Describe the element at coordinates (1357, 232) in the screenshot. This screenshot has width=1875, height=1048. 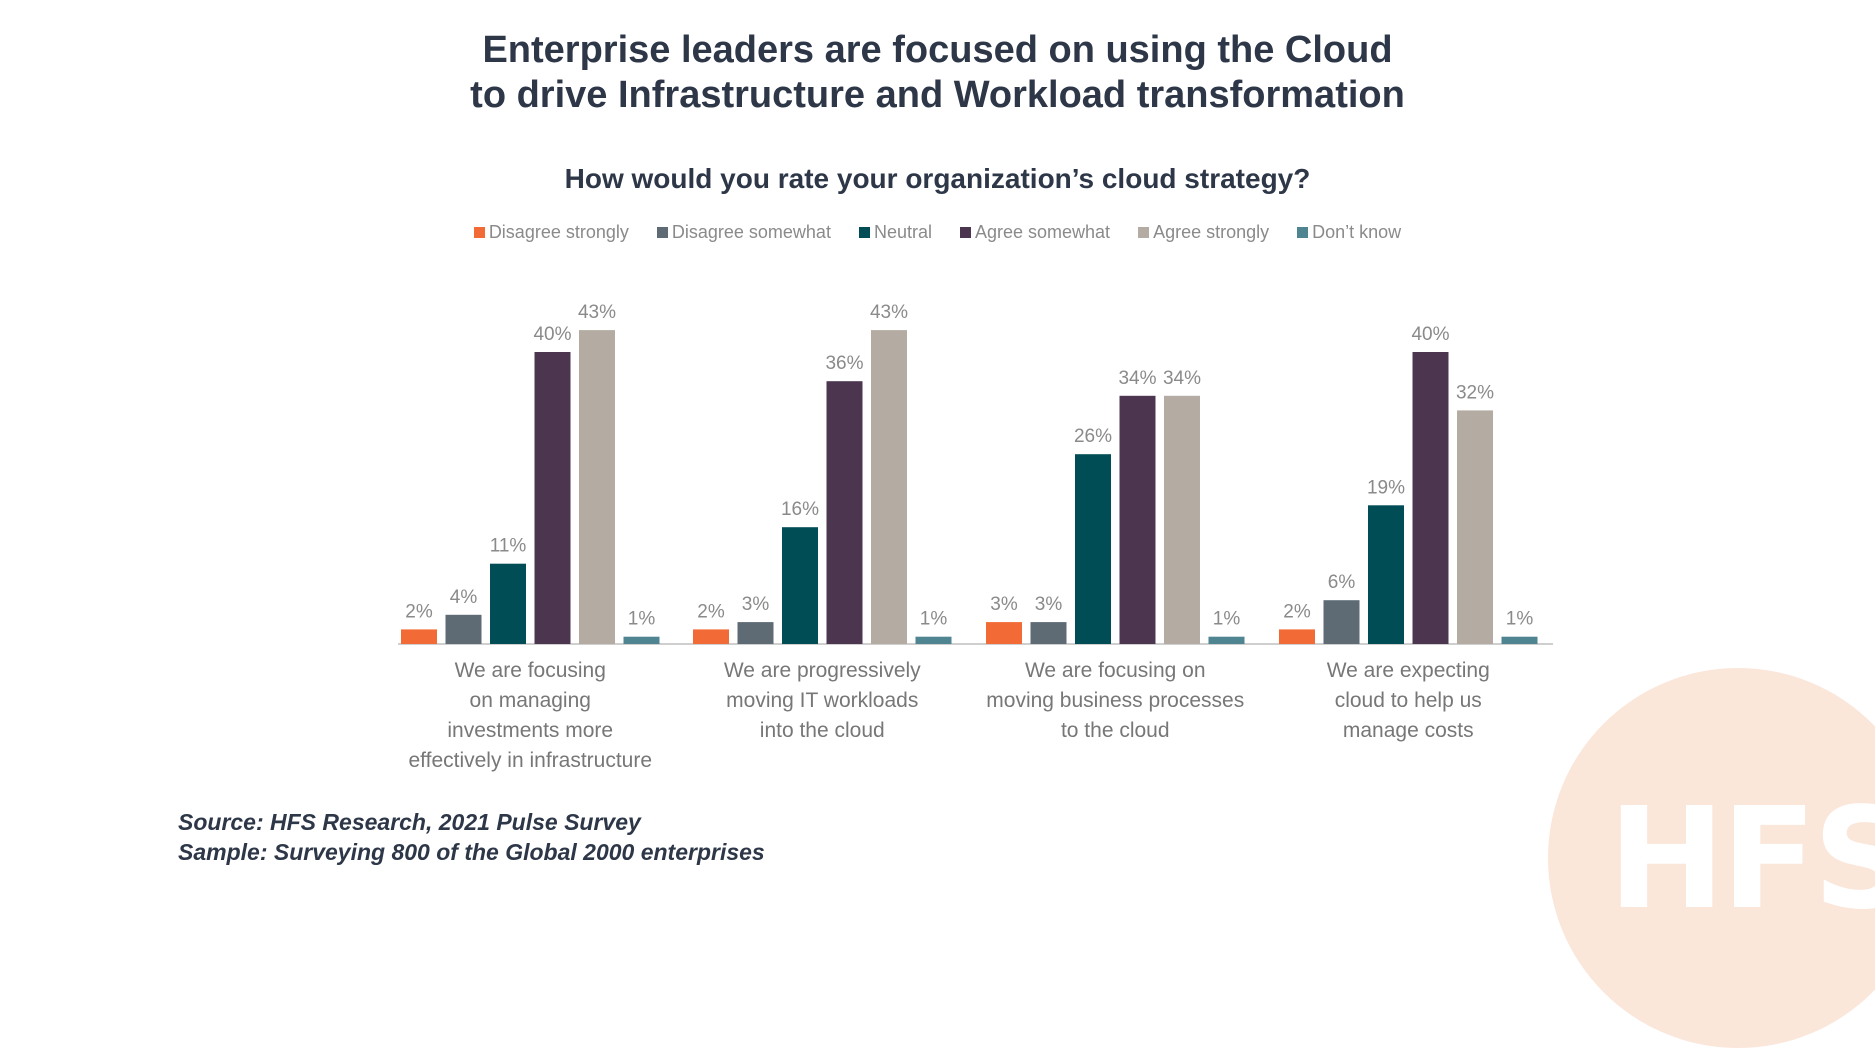
I see `legend-label: Don’t know` at that location.